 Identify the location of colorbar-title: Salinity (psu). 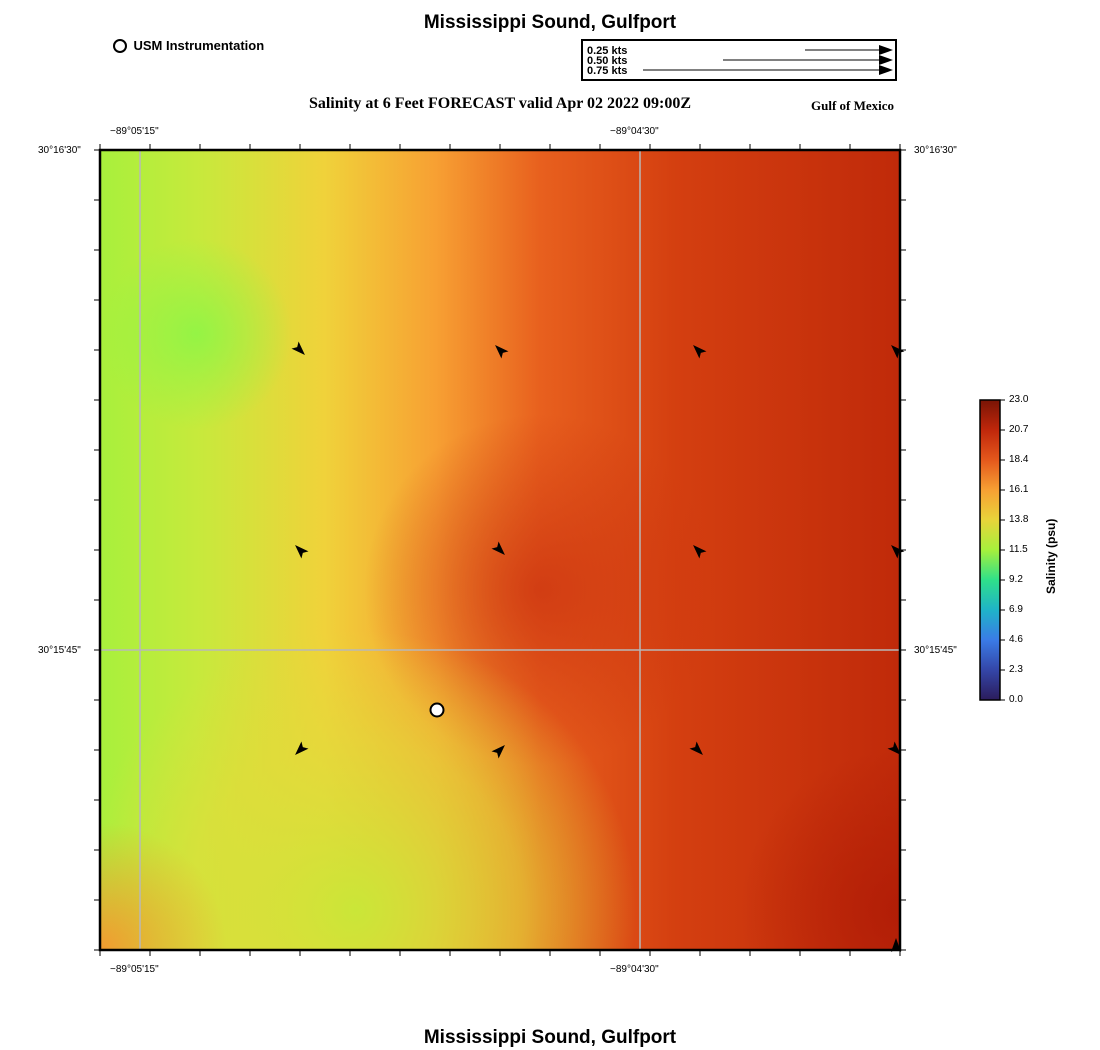
(1051, 556).